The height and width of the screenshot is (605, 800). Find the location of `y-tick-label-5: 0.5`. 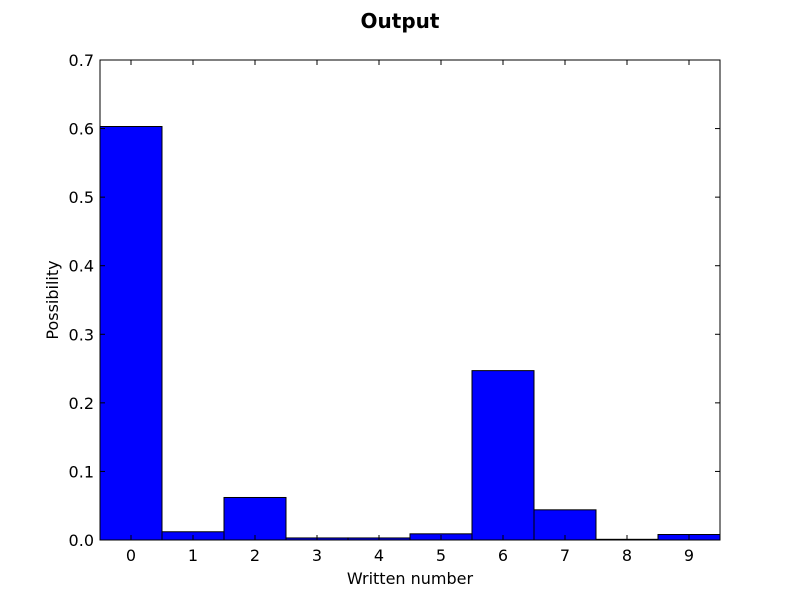

y-tick-label-5: 0.5 is located at coordinates (81, 197).